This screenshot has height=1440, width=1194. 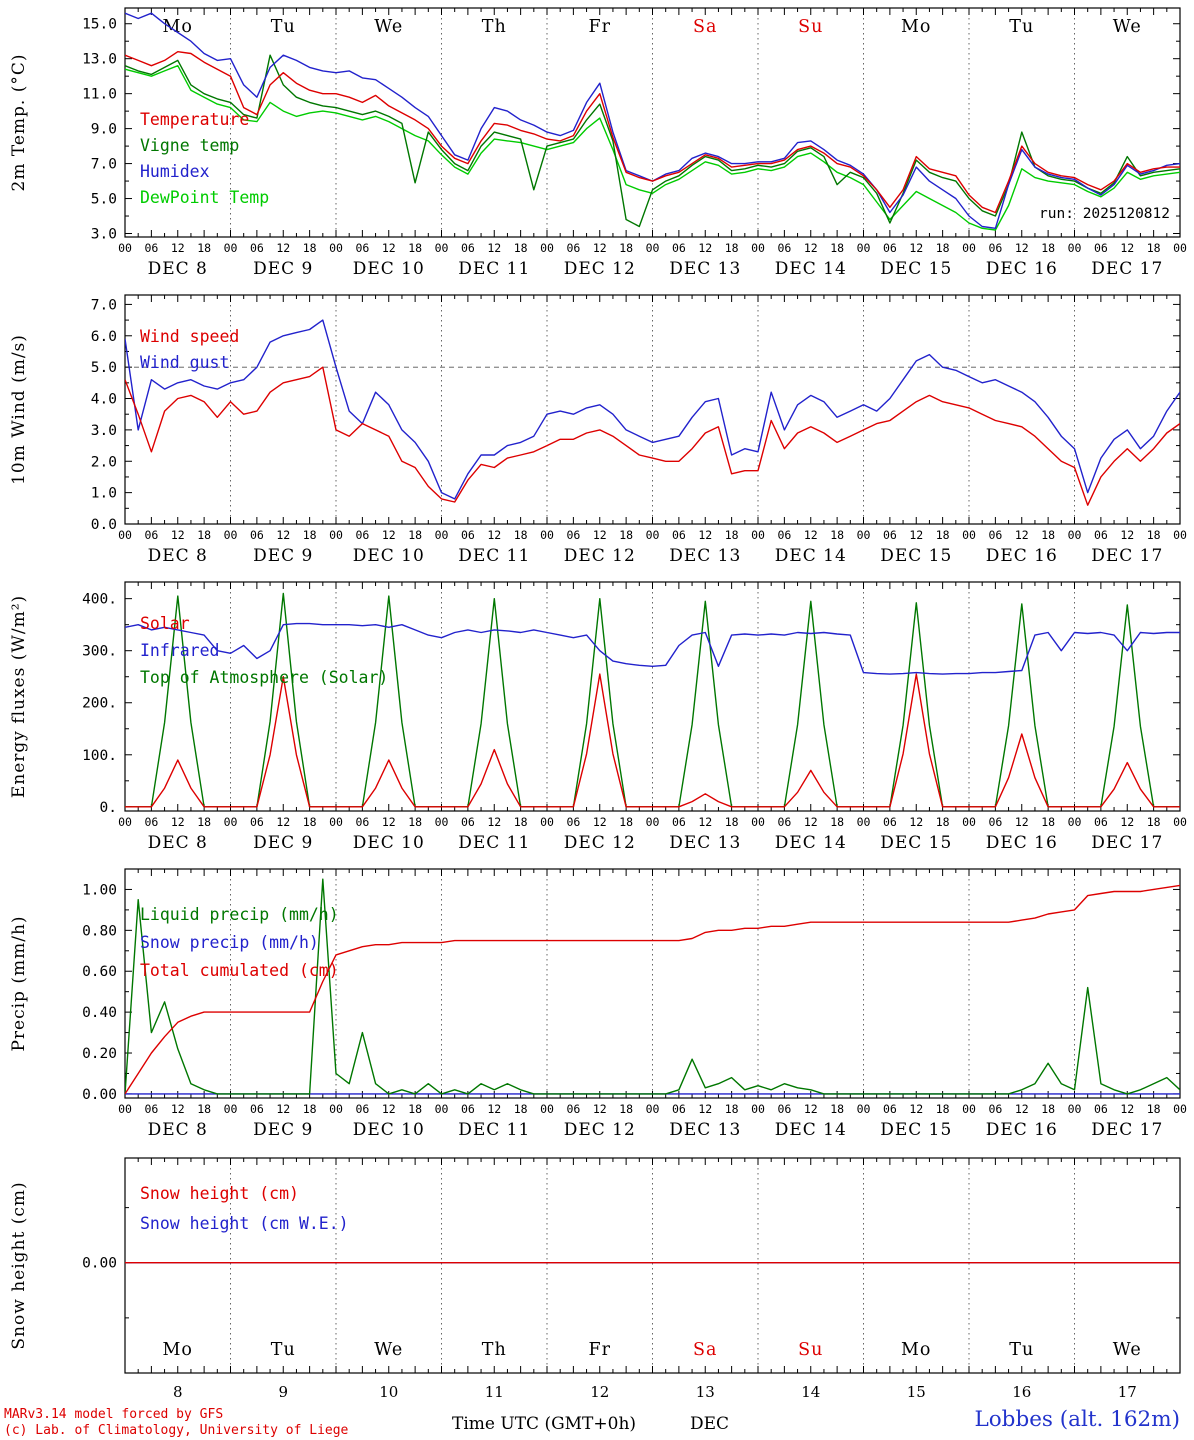 What do you see at coordinates (1104, 214) in the screenshot?
I see `run-label: run: 2025120812` at bounding box center [1104, 214].